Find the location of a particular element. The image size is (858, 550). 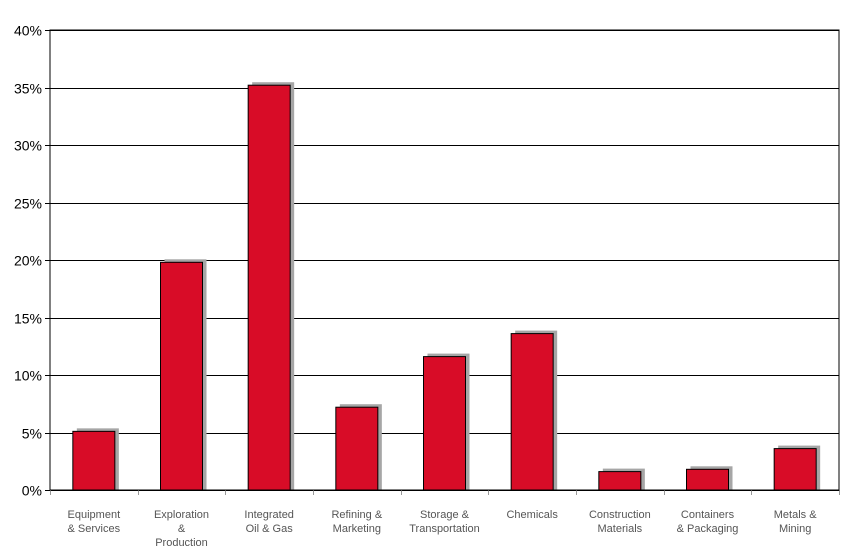

x-category-label: Marketing is located at coordinates (357, 529).